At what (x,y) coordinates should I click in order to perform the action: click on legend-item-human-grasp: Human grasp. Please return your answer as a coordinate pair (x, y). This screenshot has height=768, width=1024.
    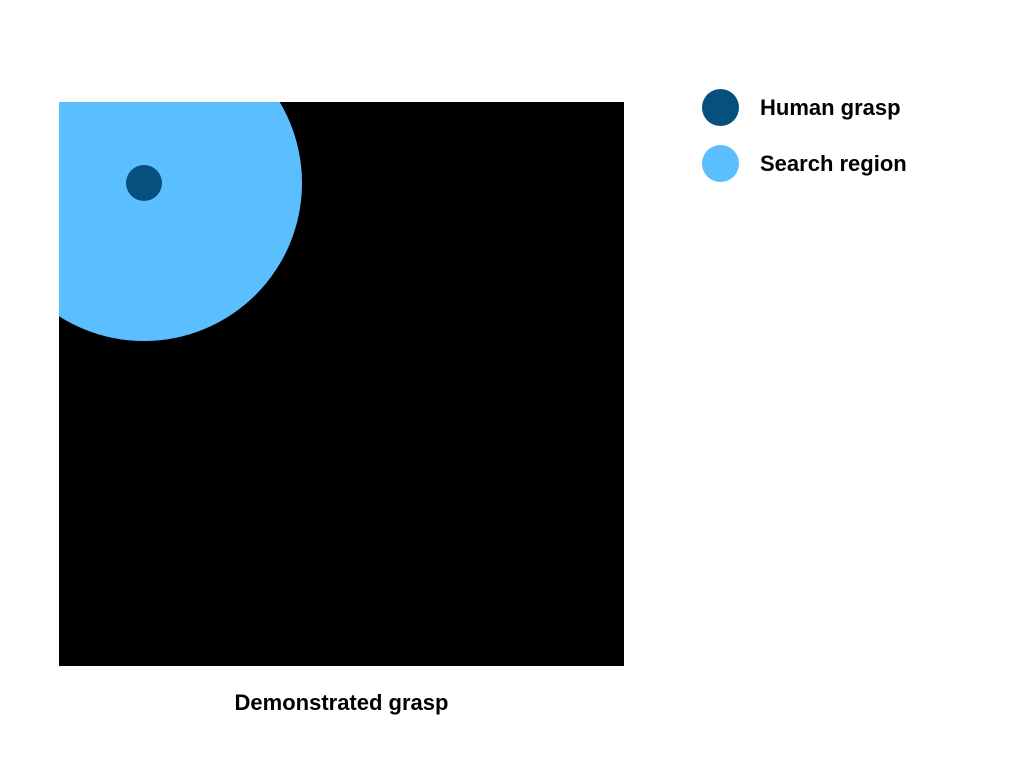
    Looking at the image, I should click on (852, 107).